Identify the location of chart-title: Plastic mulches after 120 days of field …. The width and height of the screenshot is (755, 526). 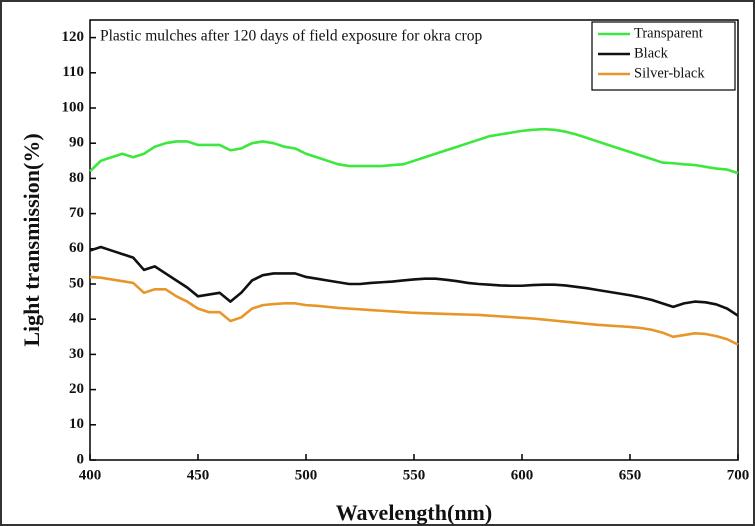
(291, 36).